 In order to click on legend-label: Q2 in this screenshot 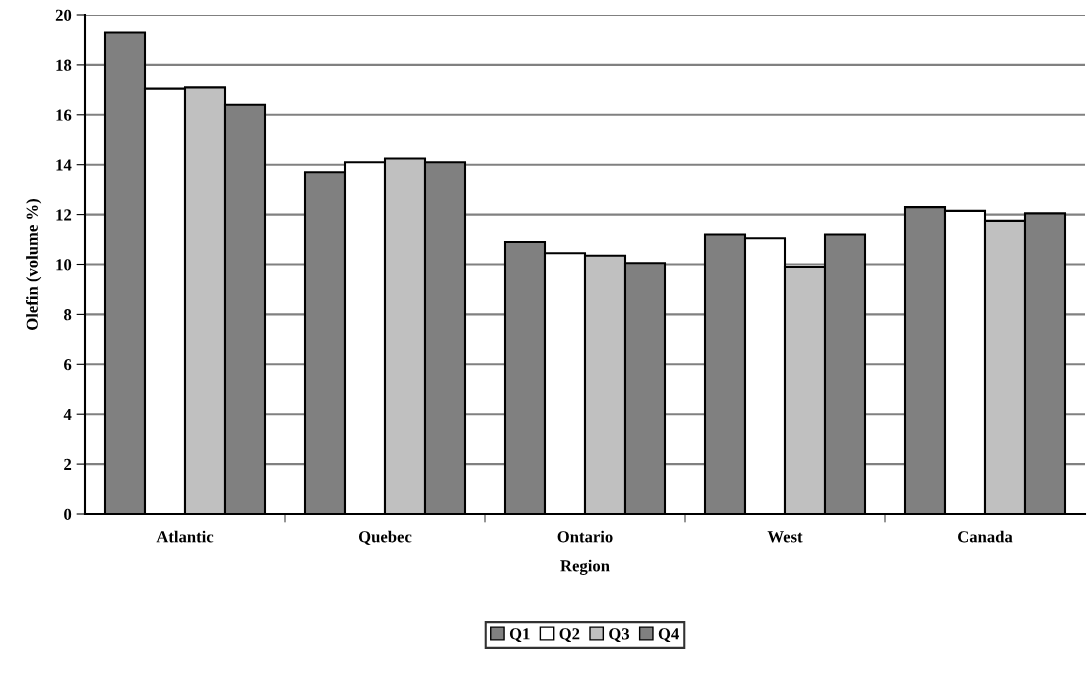, I will do `click(569, 635)`.